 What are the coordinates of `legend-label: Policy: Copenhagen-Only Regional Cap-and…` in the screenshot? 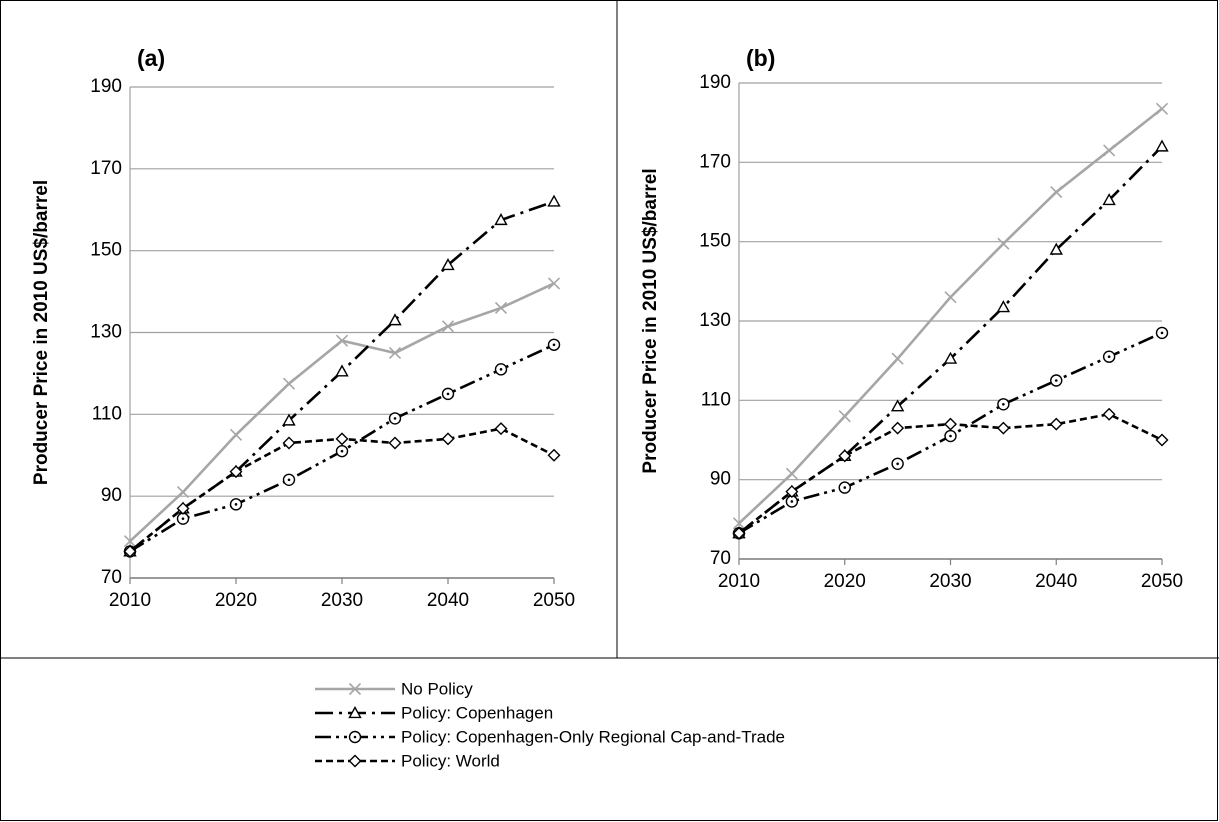 It's located at (593, 736).